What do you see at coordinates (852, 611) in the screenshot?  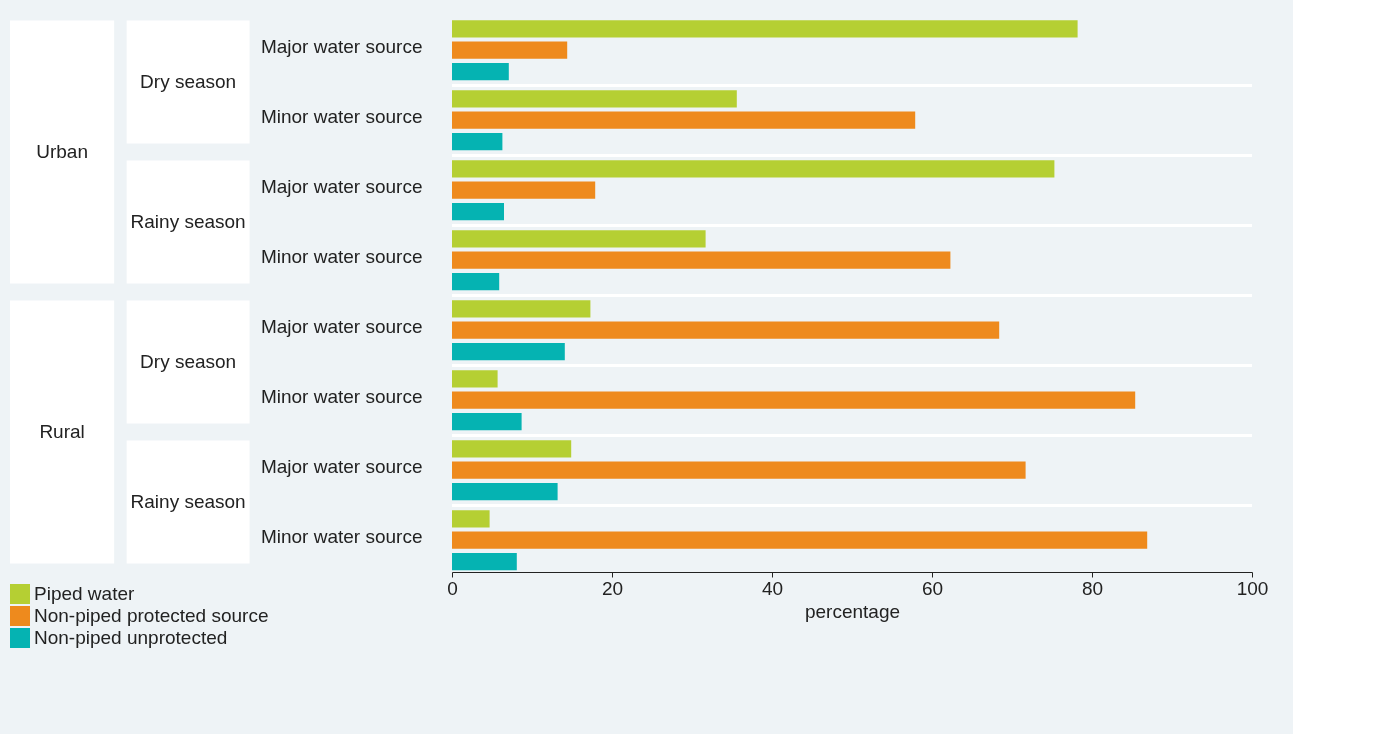 I see `x-axis-title: percentage` at bounding box center [852, 611].